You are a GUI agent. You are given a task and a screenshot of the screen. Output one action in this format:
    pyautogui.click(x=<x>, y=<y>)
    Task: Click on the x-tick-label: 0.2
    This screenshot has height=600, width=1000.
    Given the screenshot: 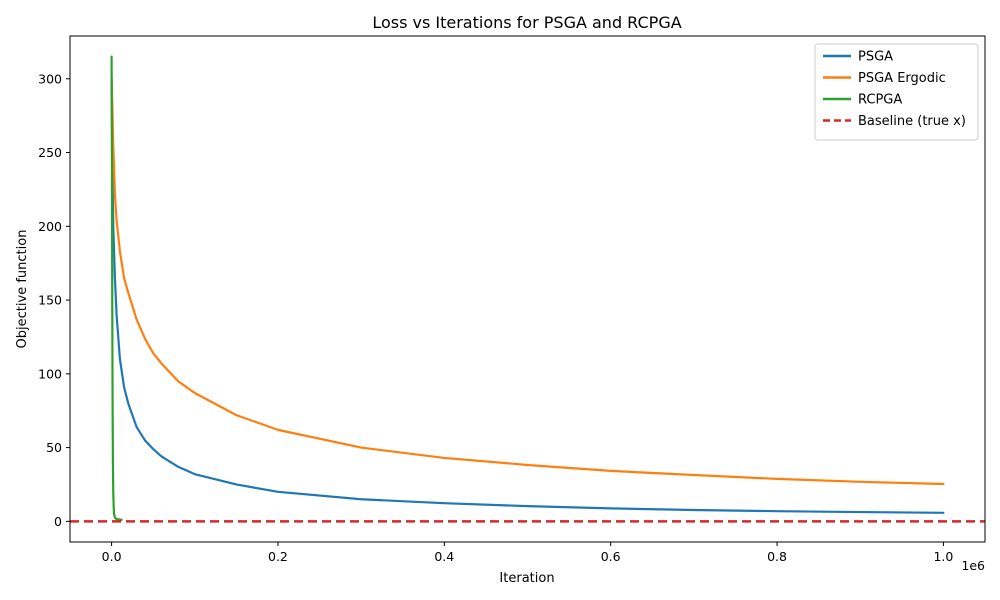 What is the action you would take?
    pyautogui.click(x=278, y=556)
    